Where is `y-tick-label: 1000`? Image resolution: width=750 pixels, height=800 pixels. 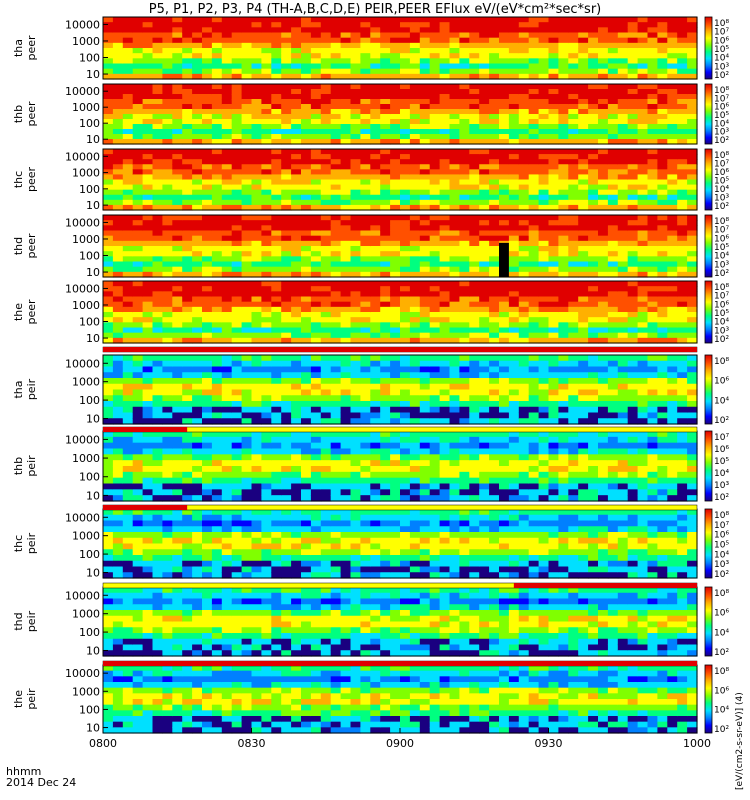
y-tick-label: 1000 is located at coordinates (86, 41).